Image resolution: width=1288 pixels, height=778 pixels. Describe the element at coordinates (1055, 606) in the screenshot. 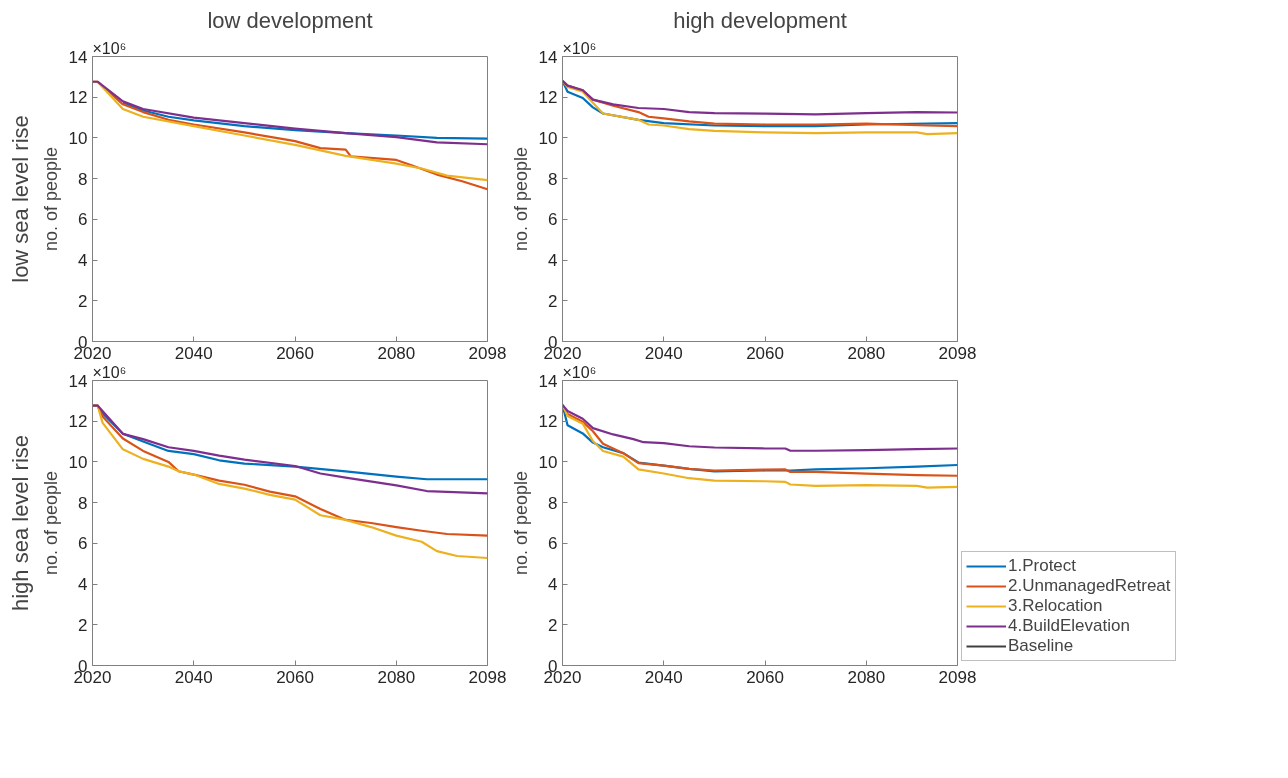

I see `legend-label: 3.Relocation` at that location.